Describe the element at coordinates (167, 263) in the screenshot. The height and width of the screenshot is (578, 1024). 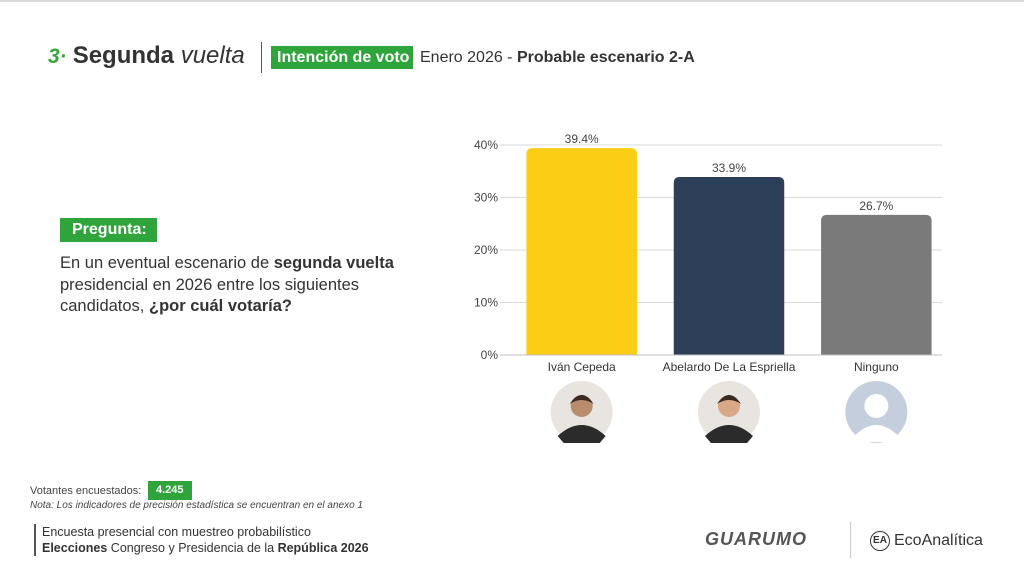
I see `question-part: En un eventual escenario de` at that location.